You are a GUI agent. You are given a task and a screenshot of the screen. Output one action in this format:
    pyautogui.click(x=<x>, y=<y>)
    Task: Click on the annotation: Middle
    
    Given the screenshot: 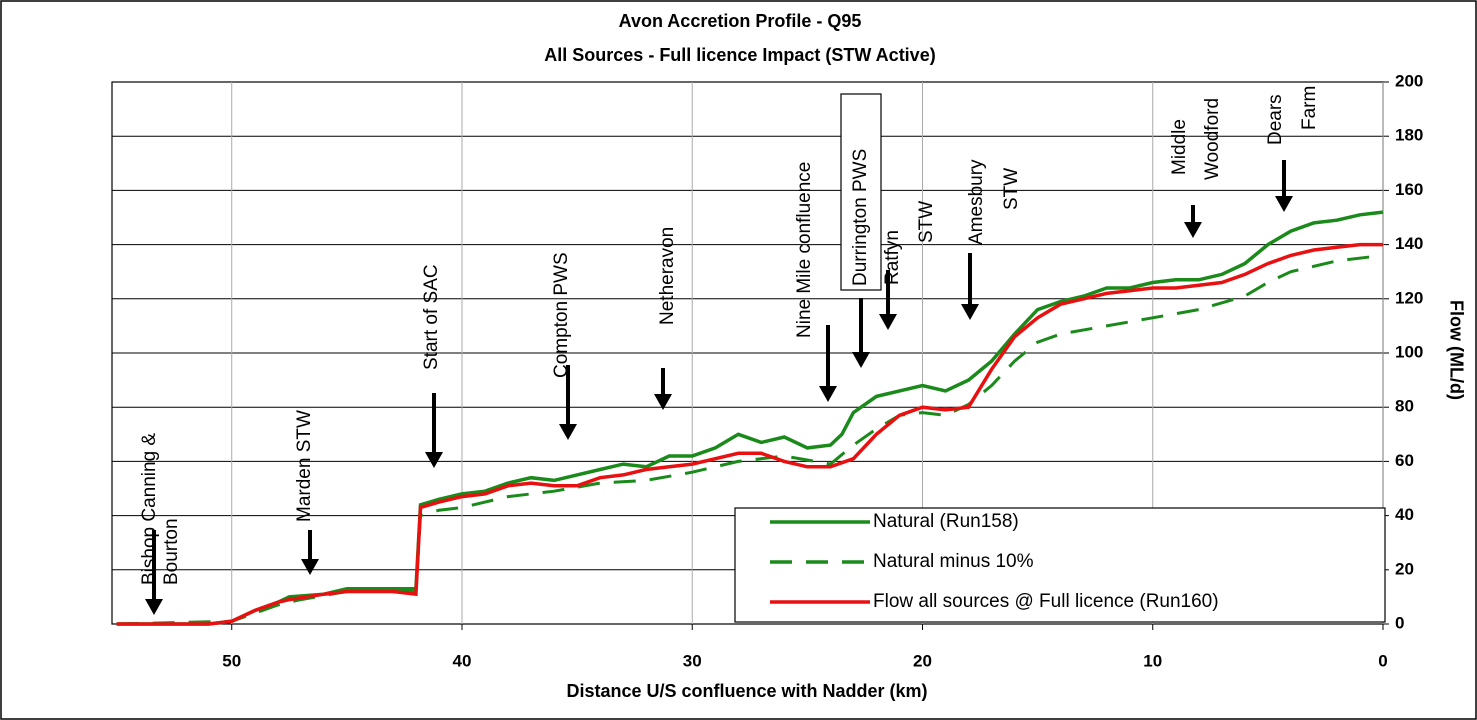 What is the action you would take?
    pyautogui.click(x=1179, y=147)
    